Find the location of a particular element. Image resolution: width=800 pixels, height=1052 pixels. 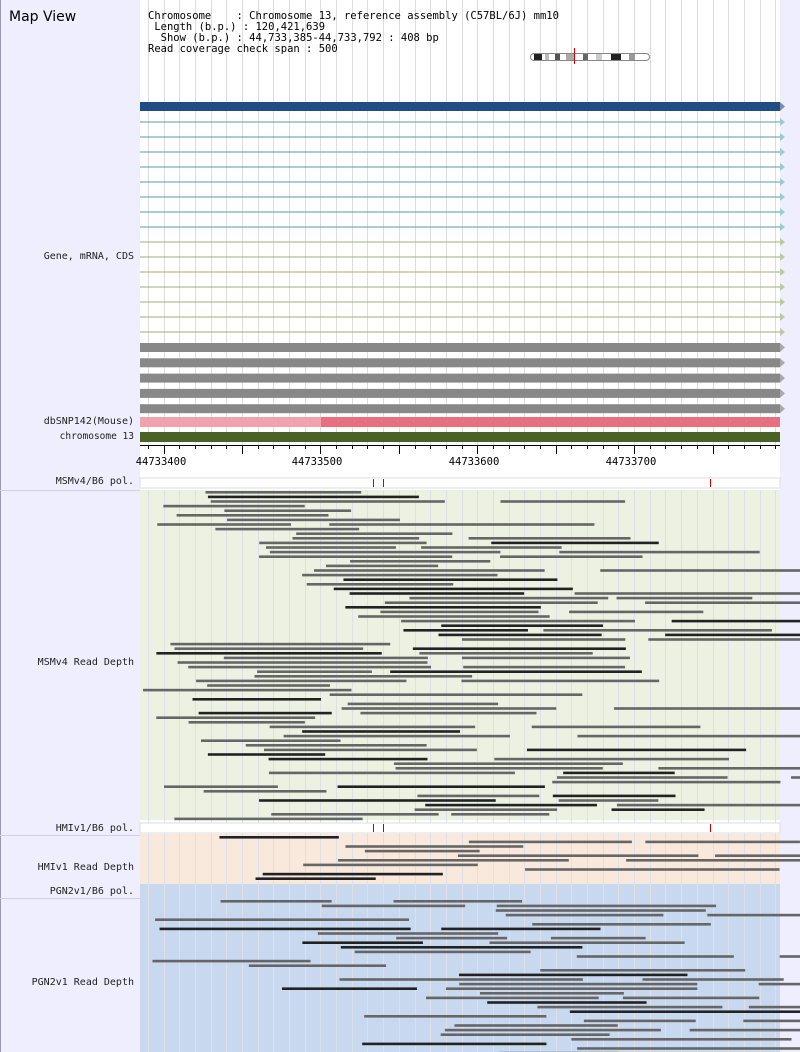

length-value: 120,421,639 is located at coordinates (290, 27).